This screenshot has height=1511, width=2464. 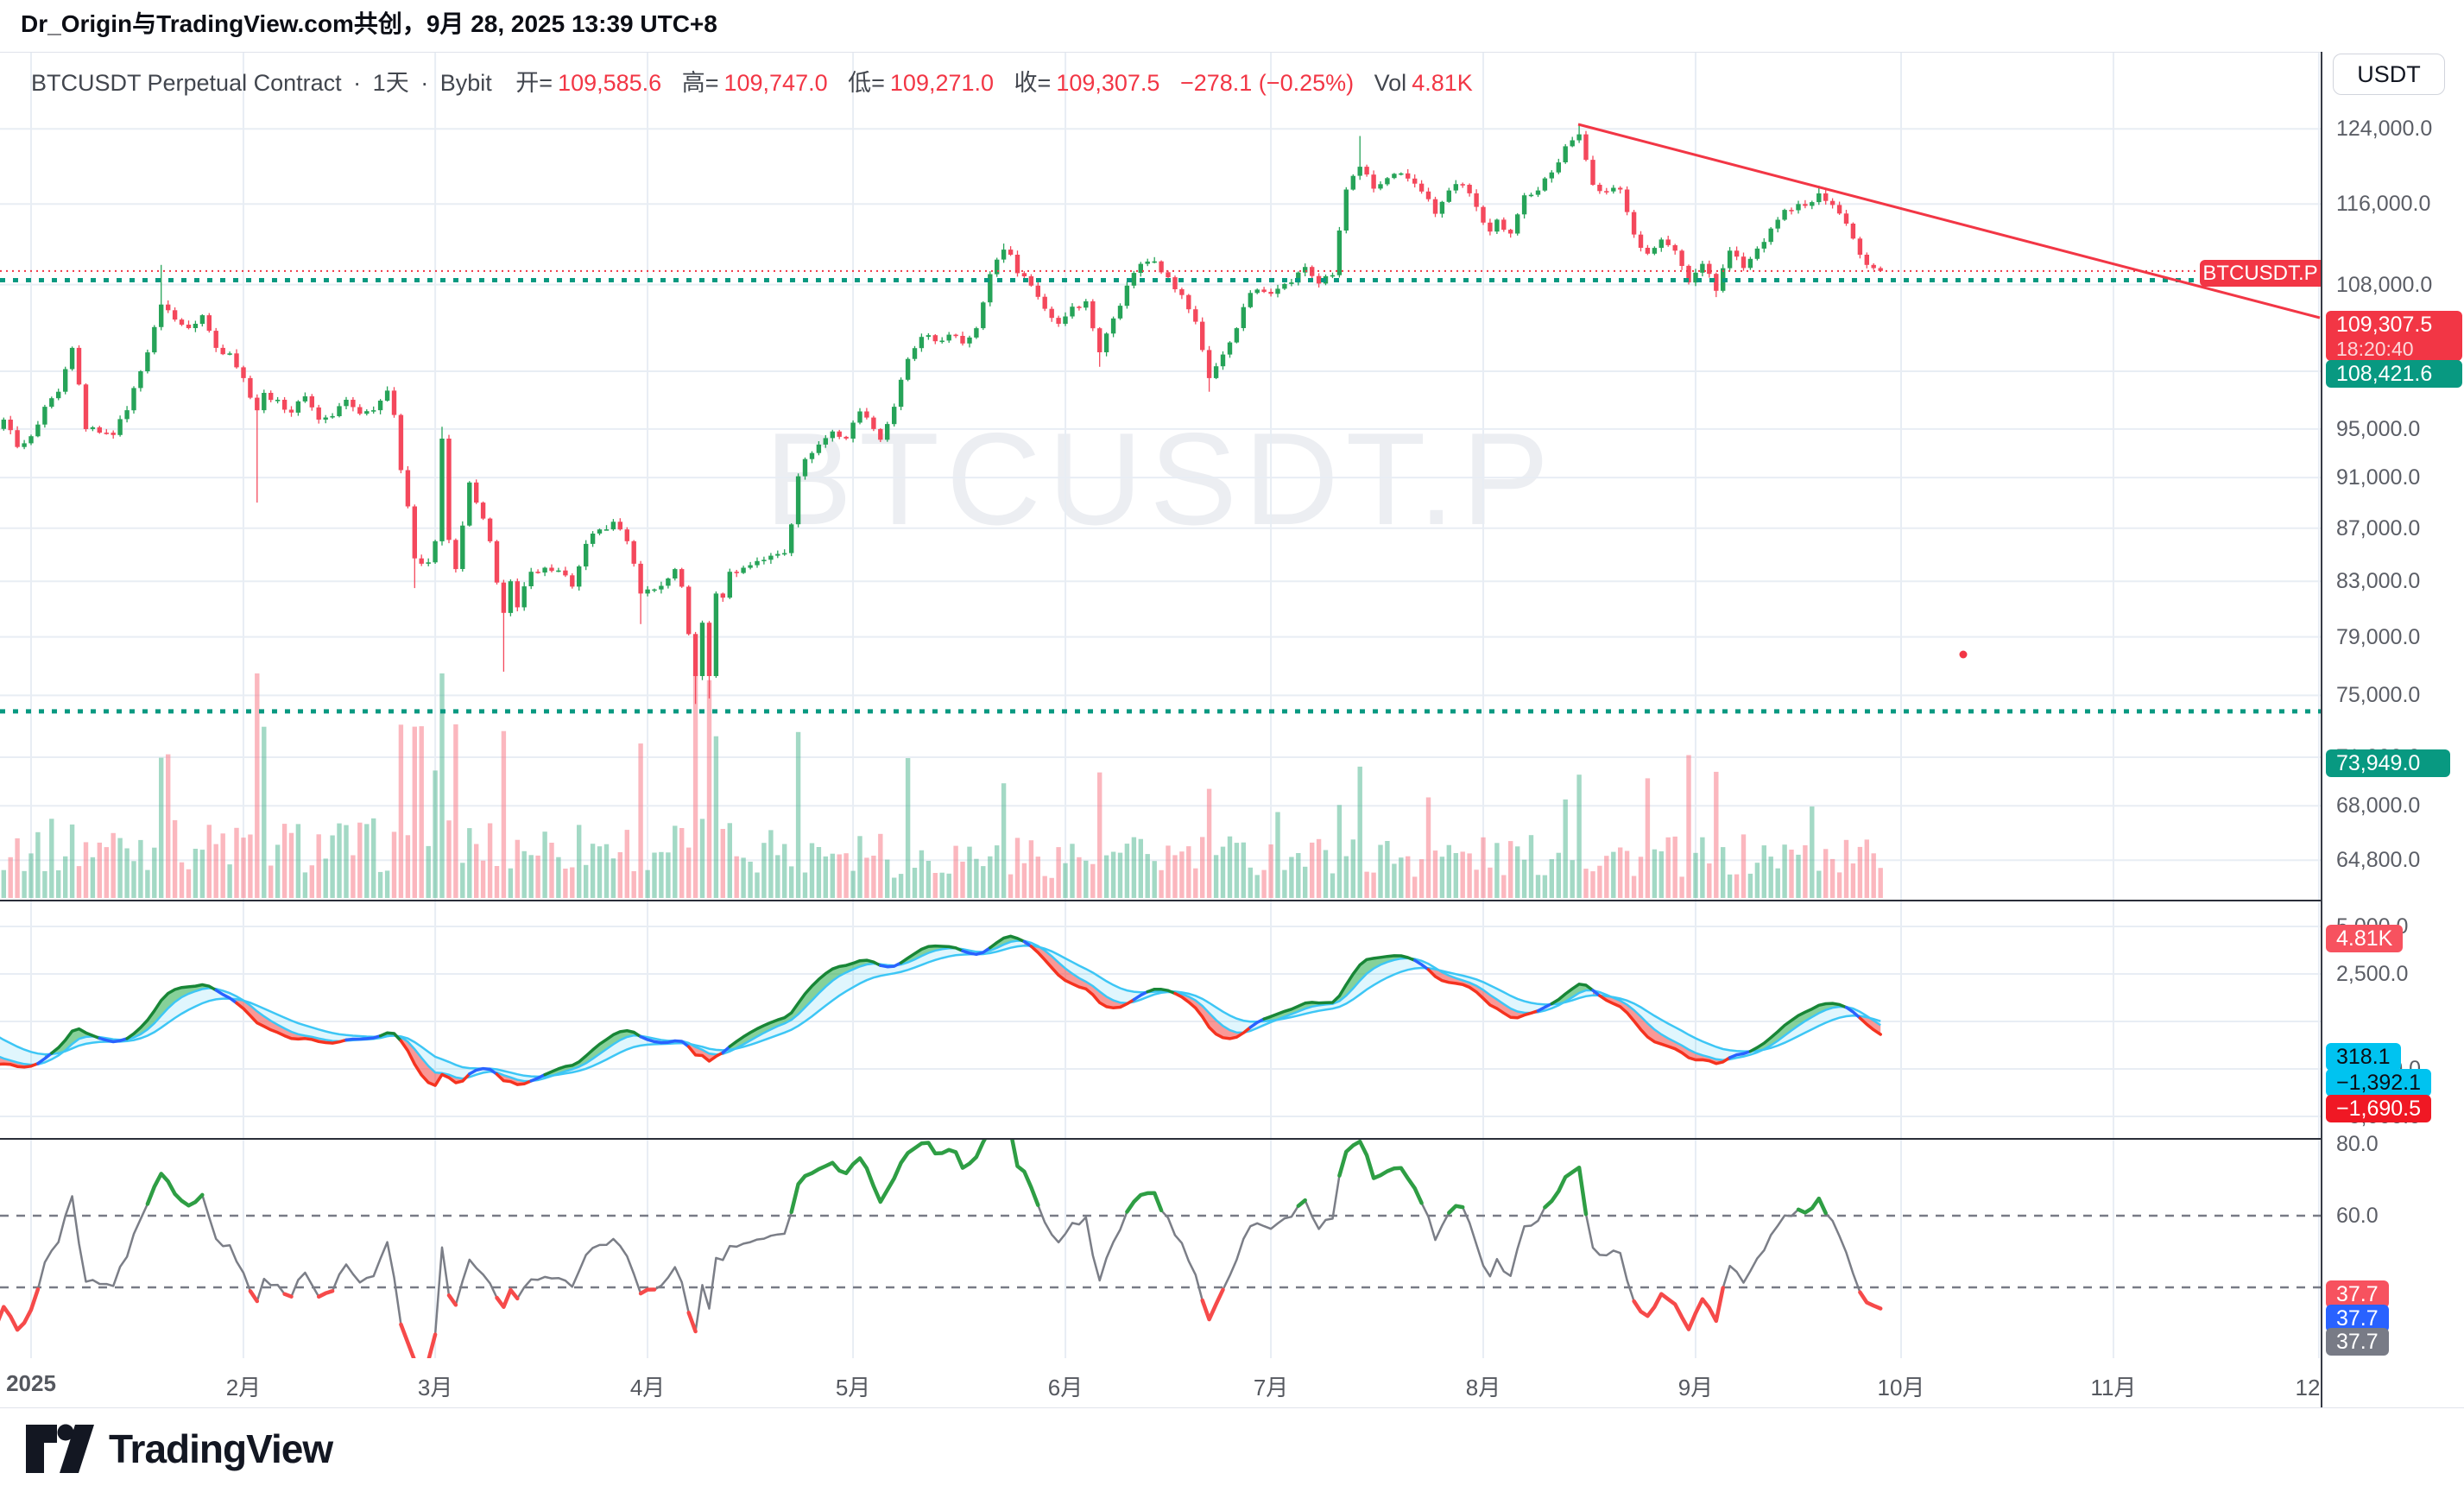 I want to click on price-tick: 95,000.0, so click(x=2378, y=428).